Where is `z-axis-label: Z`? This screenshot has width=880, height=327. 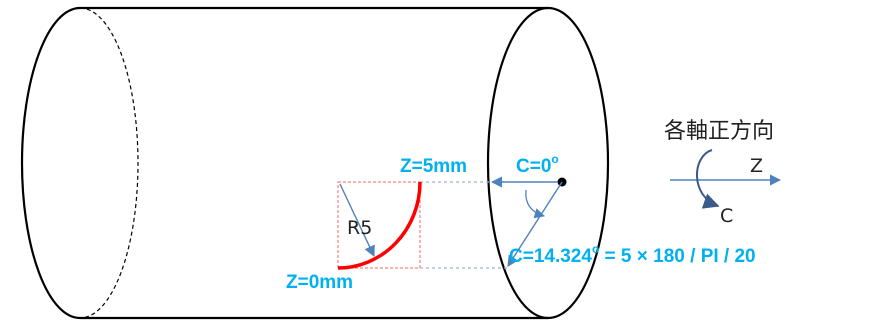
z-axis-label: Z is located at coordinates (756, 166).